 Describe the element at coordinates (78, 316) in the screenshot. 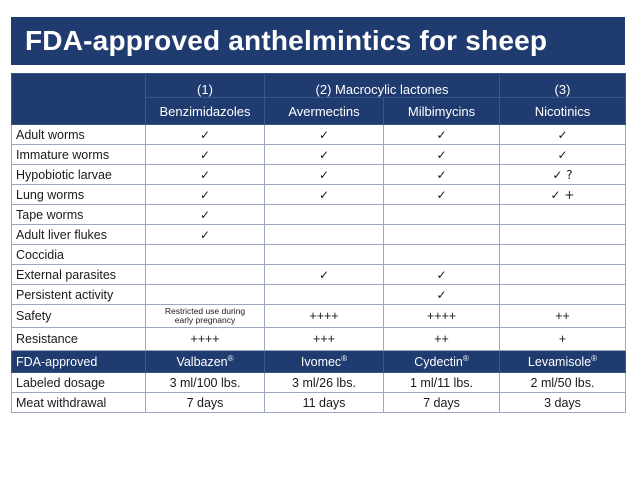

I see `row-label: Safety` at that location.